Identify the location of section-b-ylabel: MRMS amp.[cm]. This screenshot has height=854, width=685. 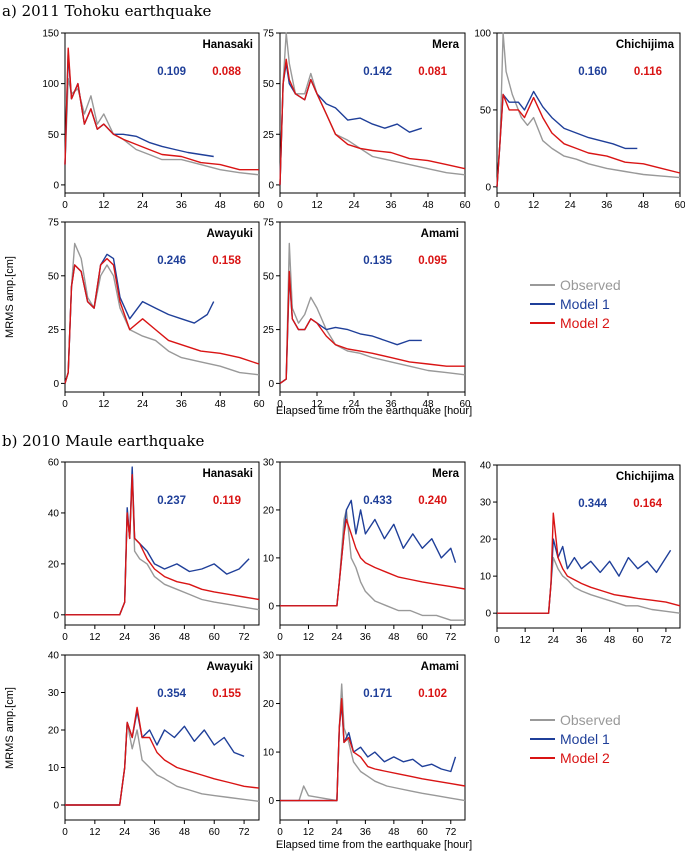
(10, 728).